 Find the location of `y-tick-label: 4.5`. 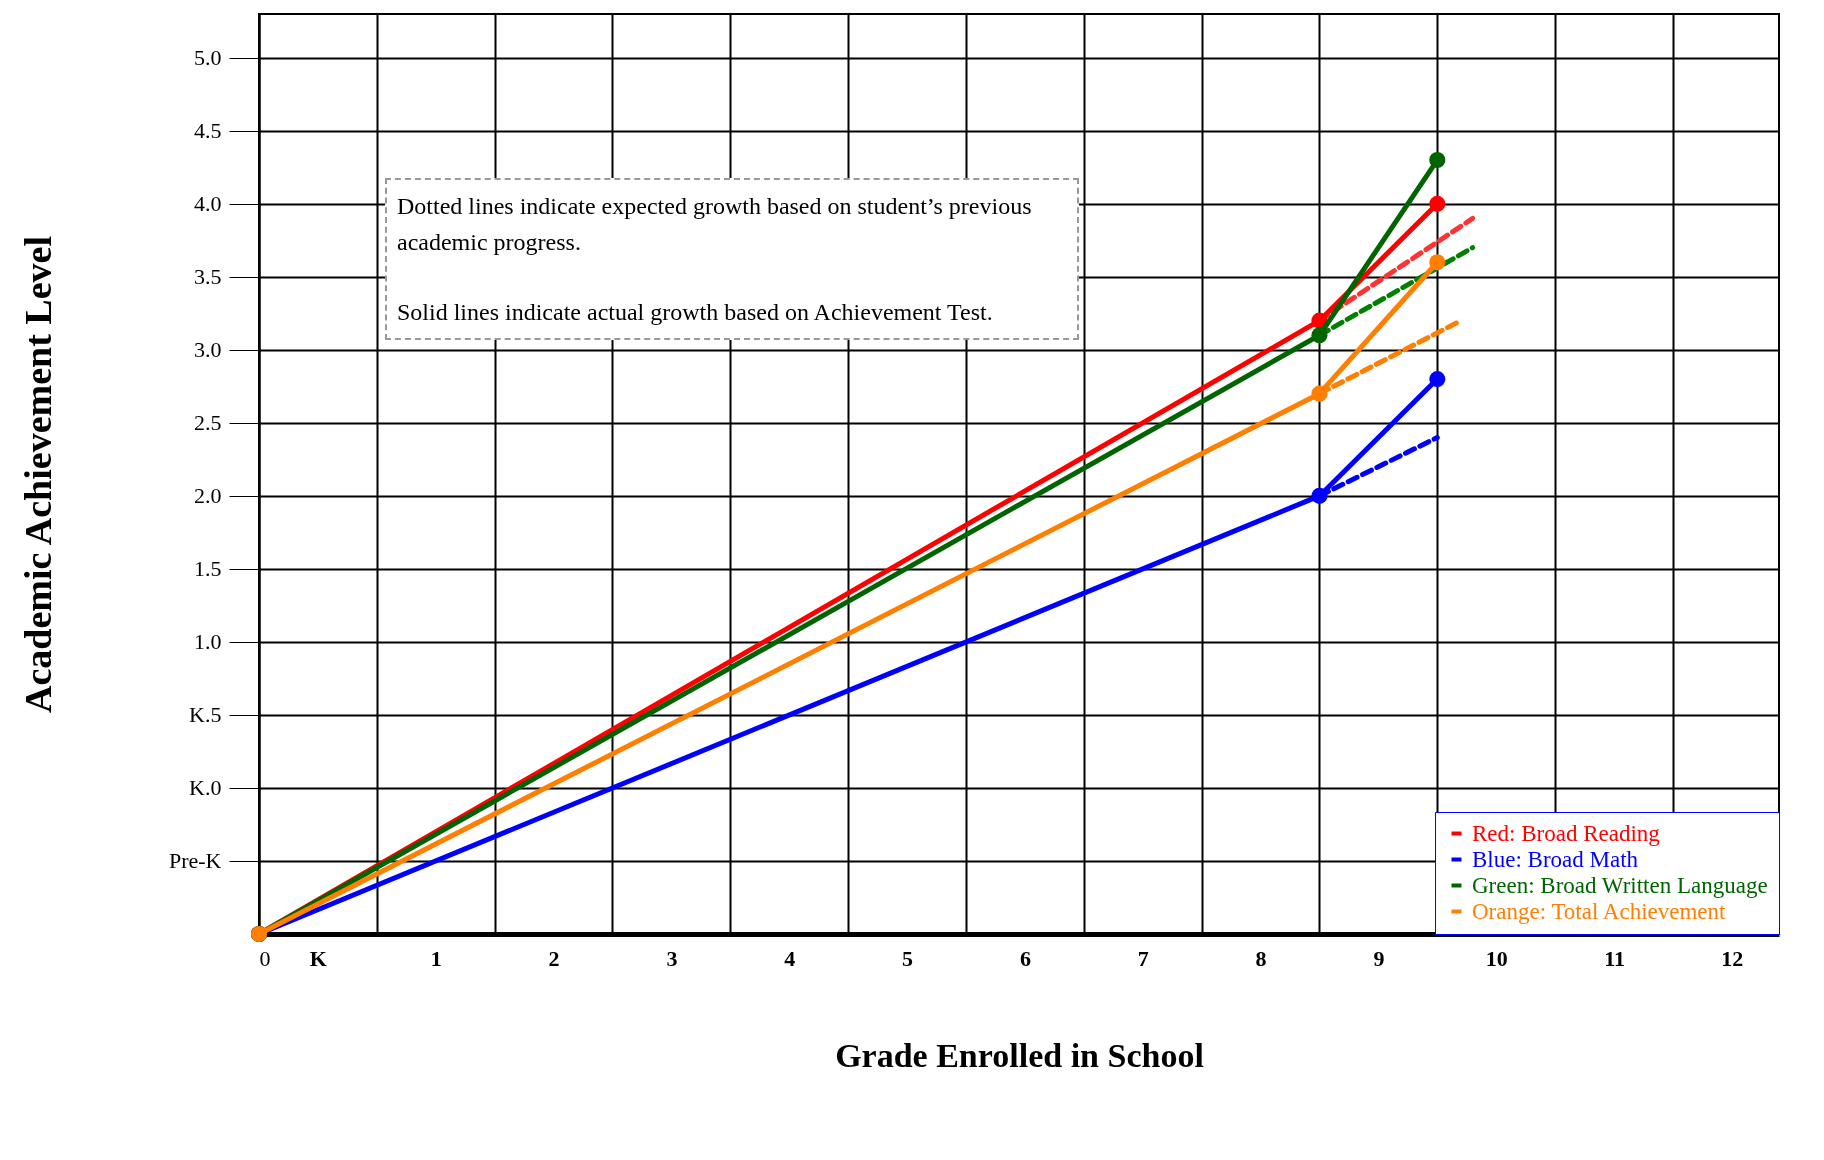

y-tick-label: 4.5 is located at coordinates (208, 131).